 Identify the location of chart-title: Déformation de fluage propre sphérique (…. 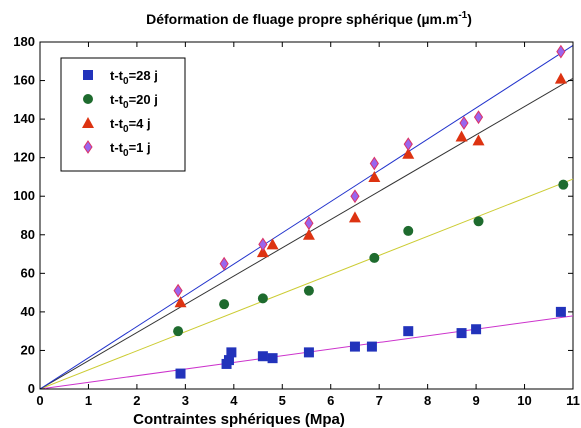
(309, 18).